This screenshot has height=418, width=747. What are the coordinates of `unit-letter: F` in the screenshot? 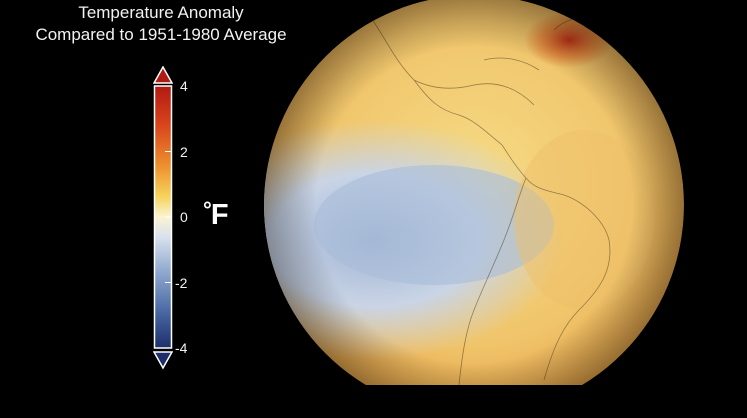 It's located at (219, 215).